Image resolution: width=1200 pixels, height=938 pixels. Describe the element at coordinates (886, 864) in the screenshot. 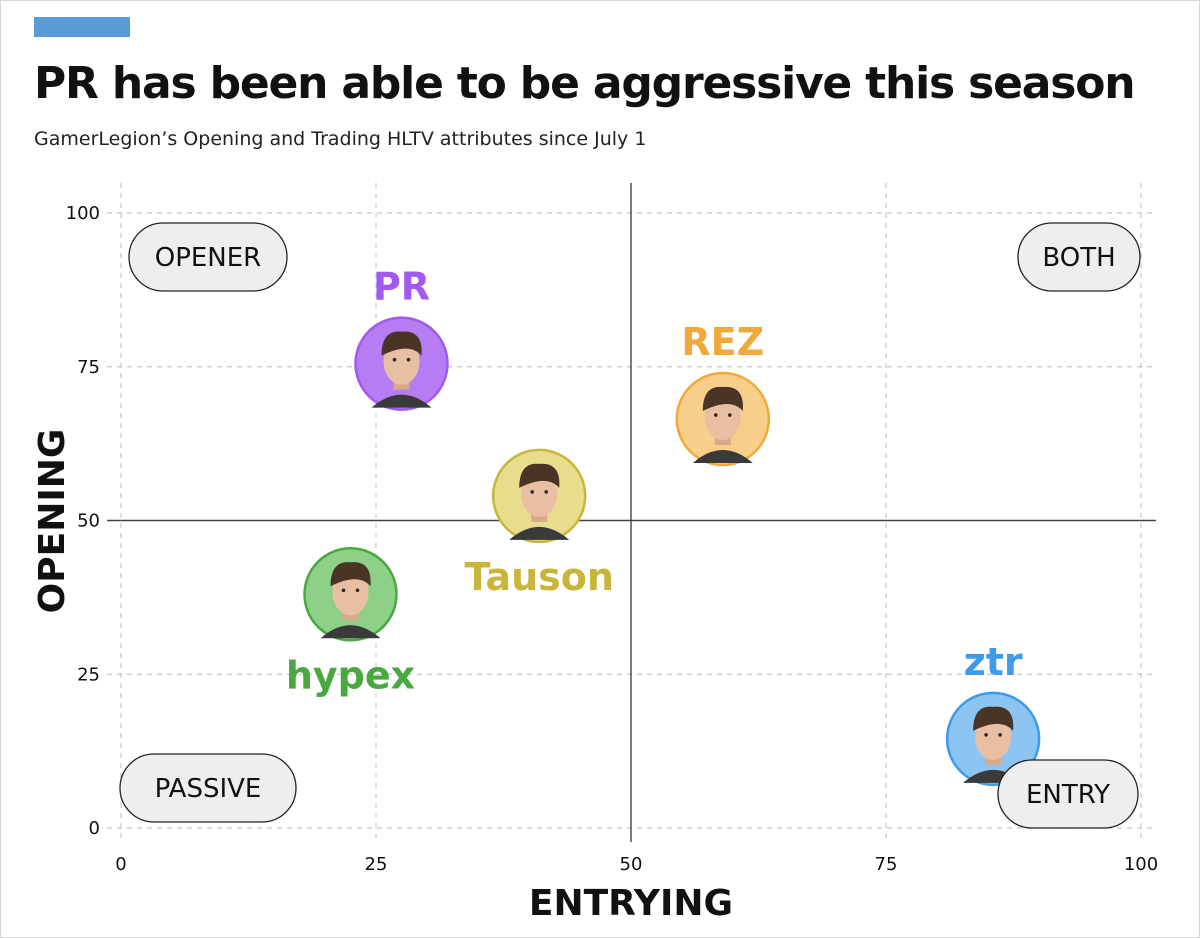

I see `x-tick-label: 75` at that location.